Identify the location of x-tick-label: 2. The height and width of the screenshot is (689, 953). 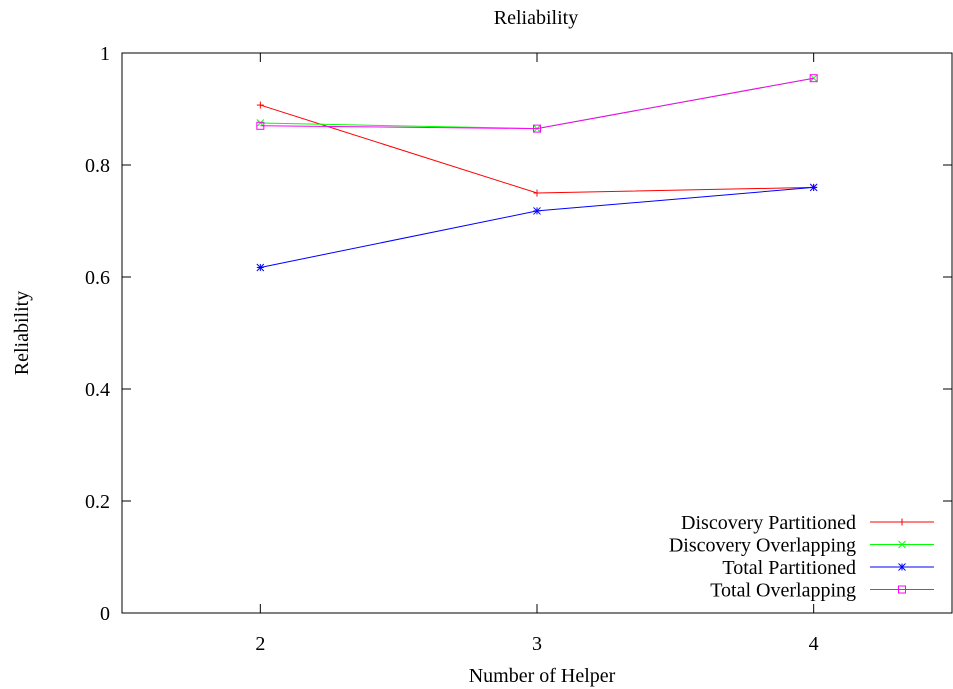
(260, 644).